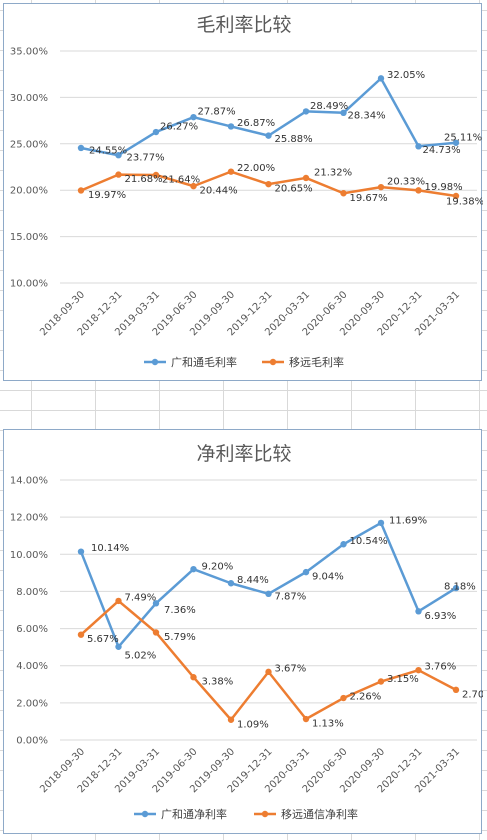 Image resolution: width=487 pixels, height=840 pixels. I want to click on data-label: 3.38%, so click(218, 682).